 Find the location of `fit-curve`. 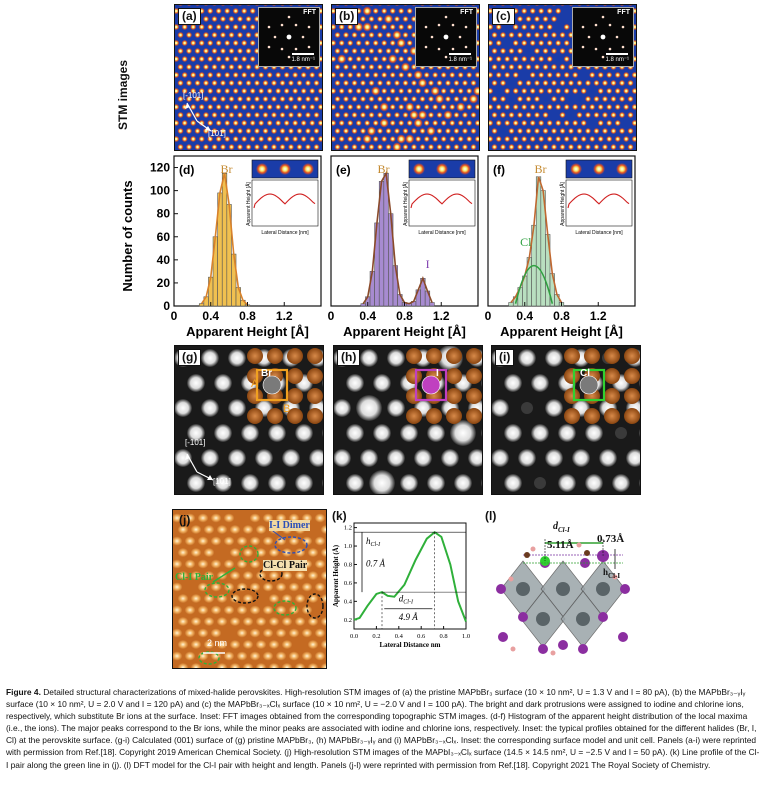

fit-curve is located at coordinates (397, 237).